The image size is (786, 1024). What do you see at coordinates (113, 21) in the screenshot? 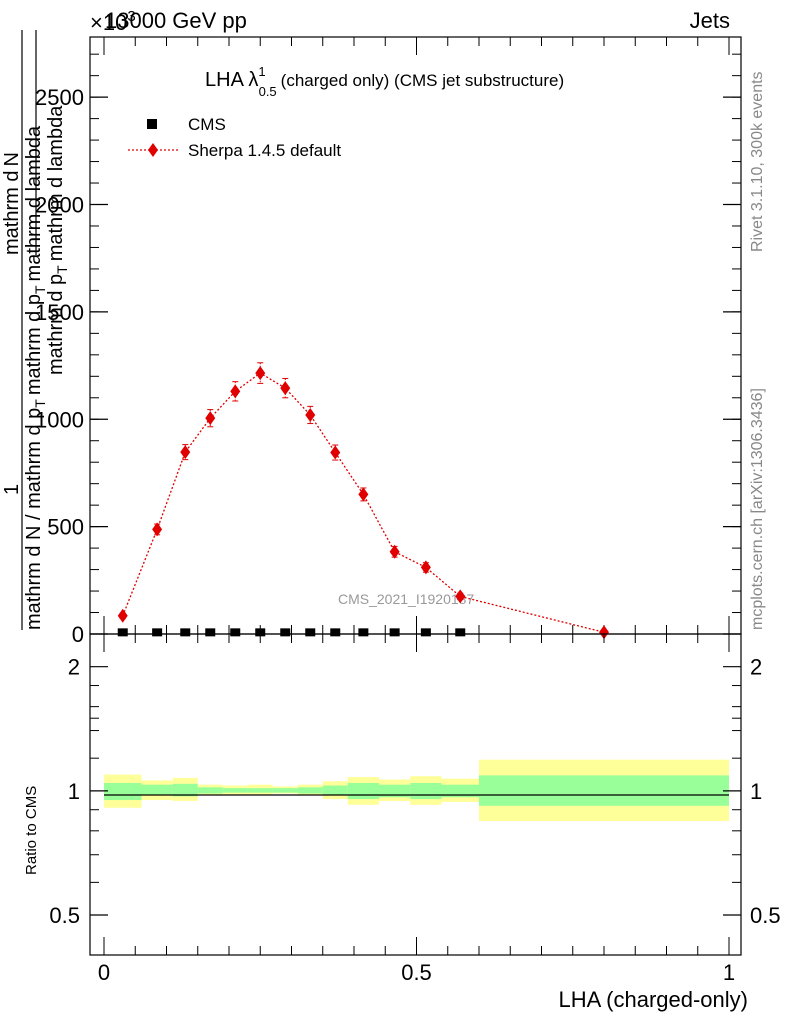
I see `exponent-label: ×10³` at bounding box center [113, 21].